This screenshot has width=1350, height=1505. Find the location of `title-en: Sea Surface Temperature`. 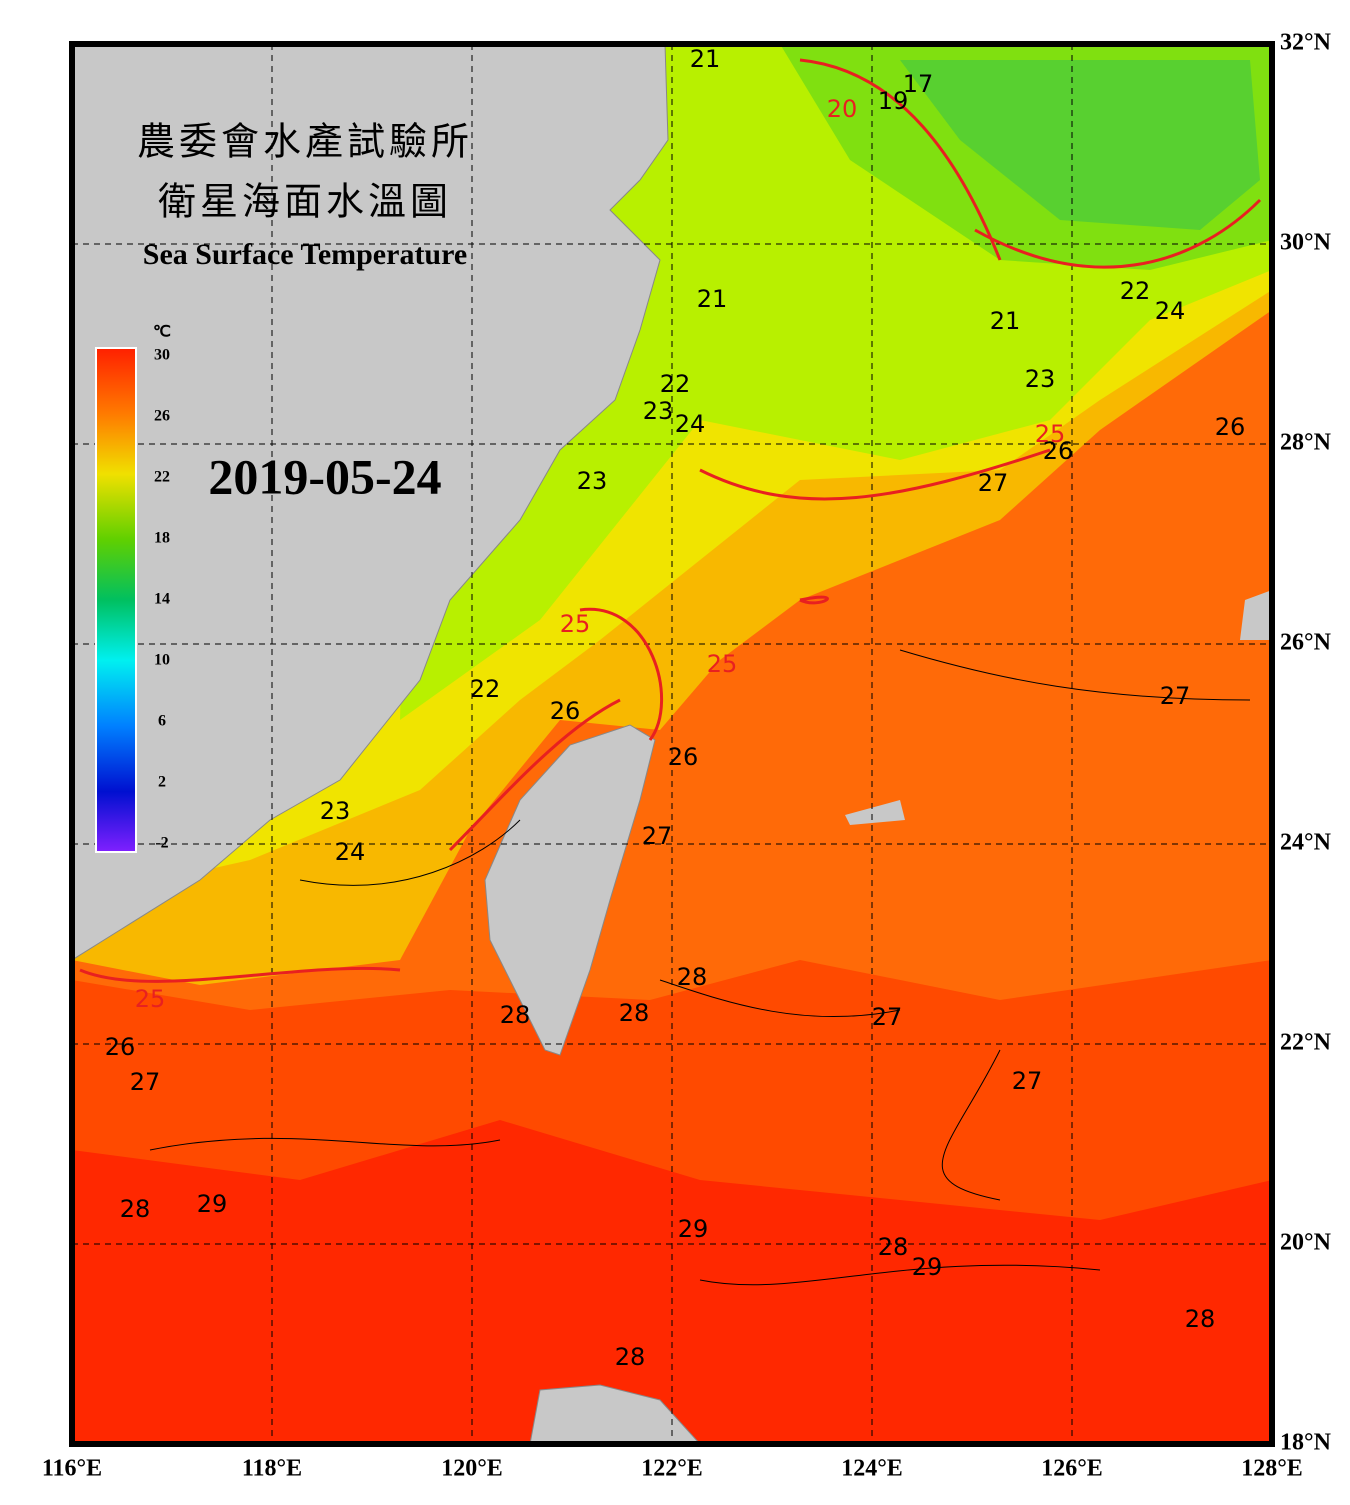

title-en: Sea Surface Temperature is located at coordinates (305, 254).